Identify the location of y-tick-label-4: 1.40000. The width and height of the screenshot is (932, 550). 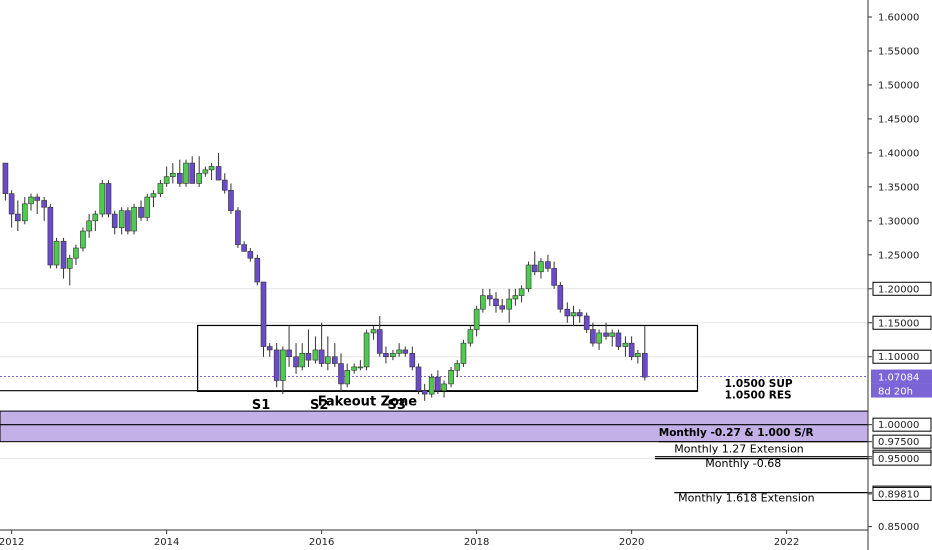
(898, 153).